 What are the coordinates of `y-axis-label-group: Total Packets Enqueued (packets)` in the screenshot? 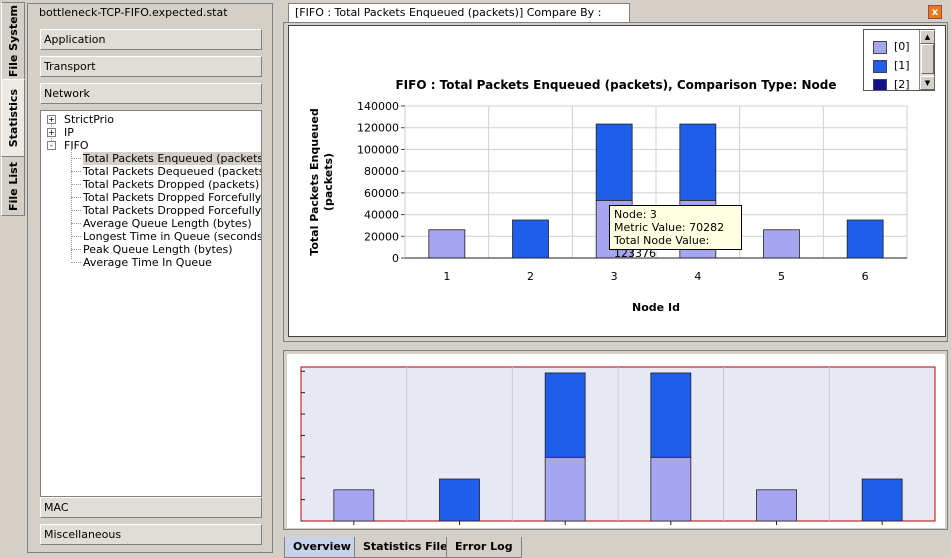 It's located at (321, 181).